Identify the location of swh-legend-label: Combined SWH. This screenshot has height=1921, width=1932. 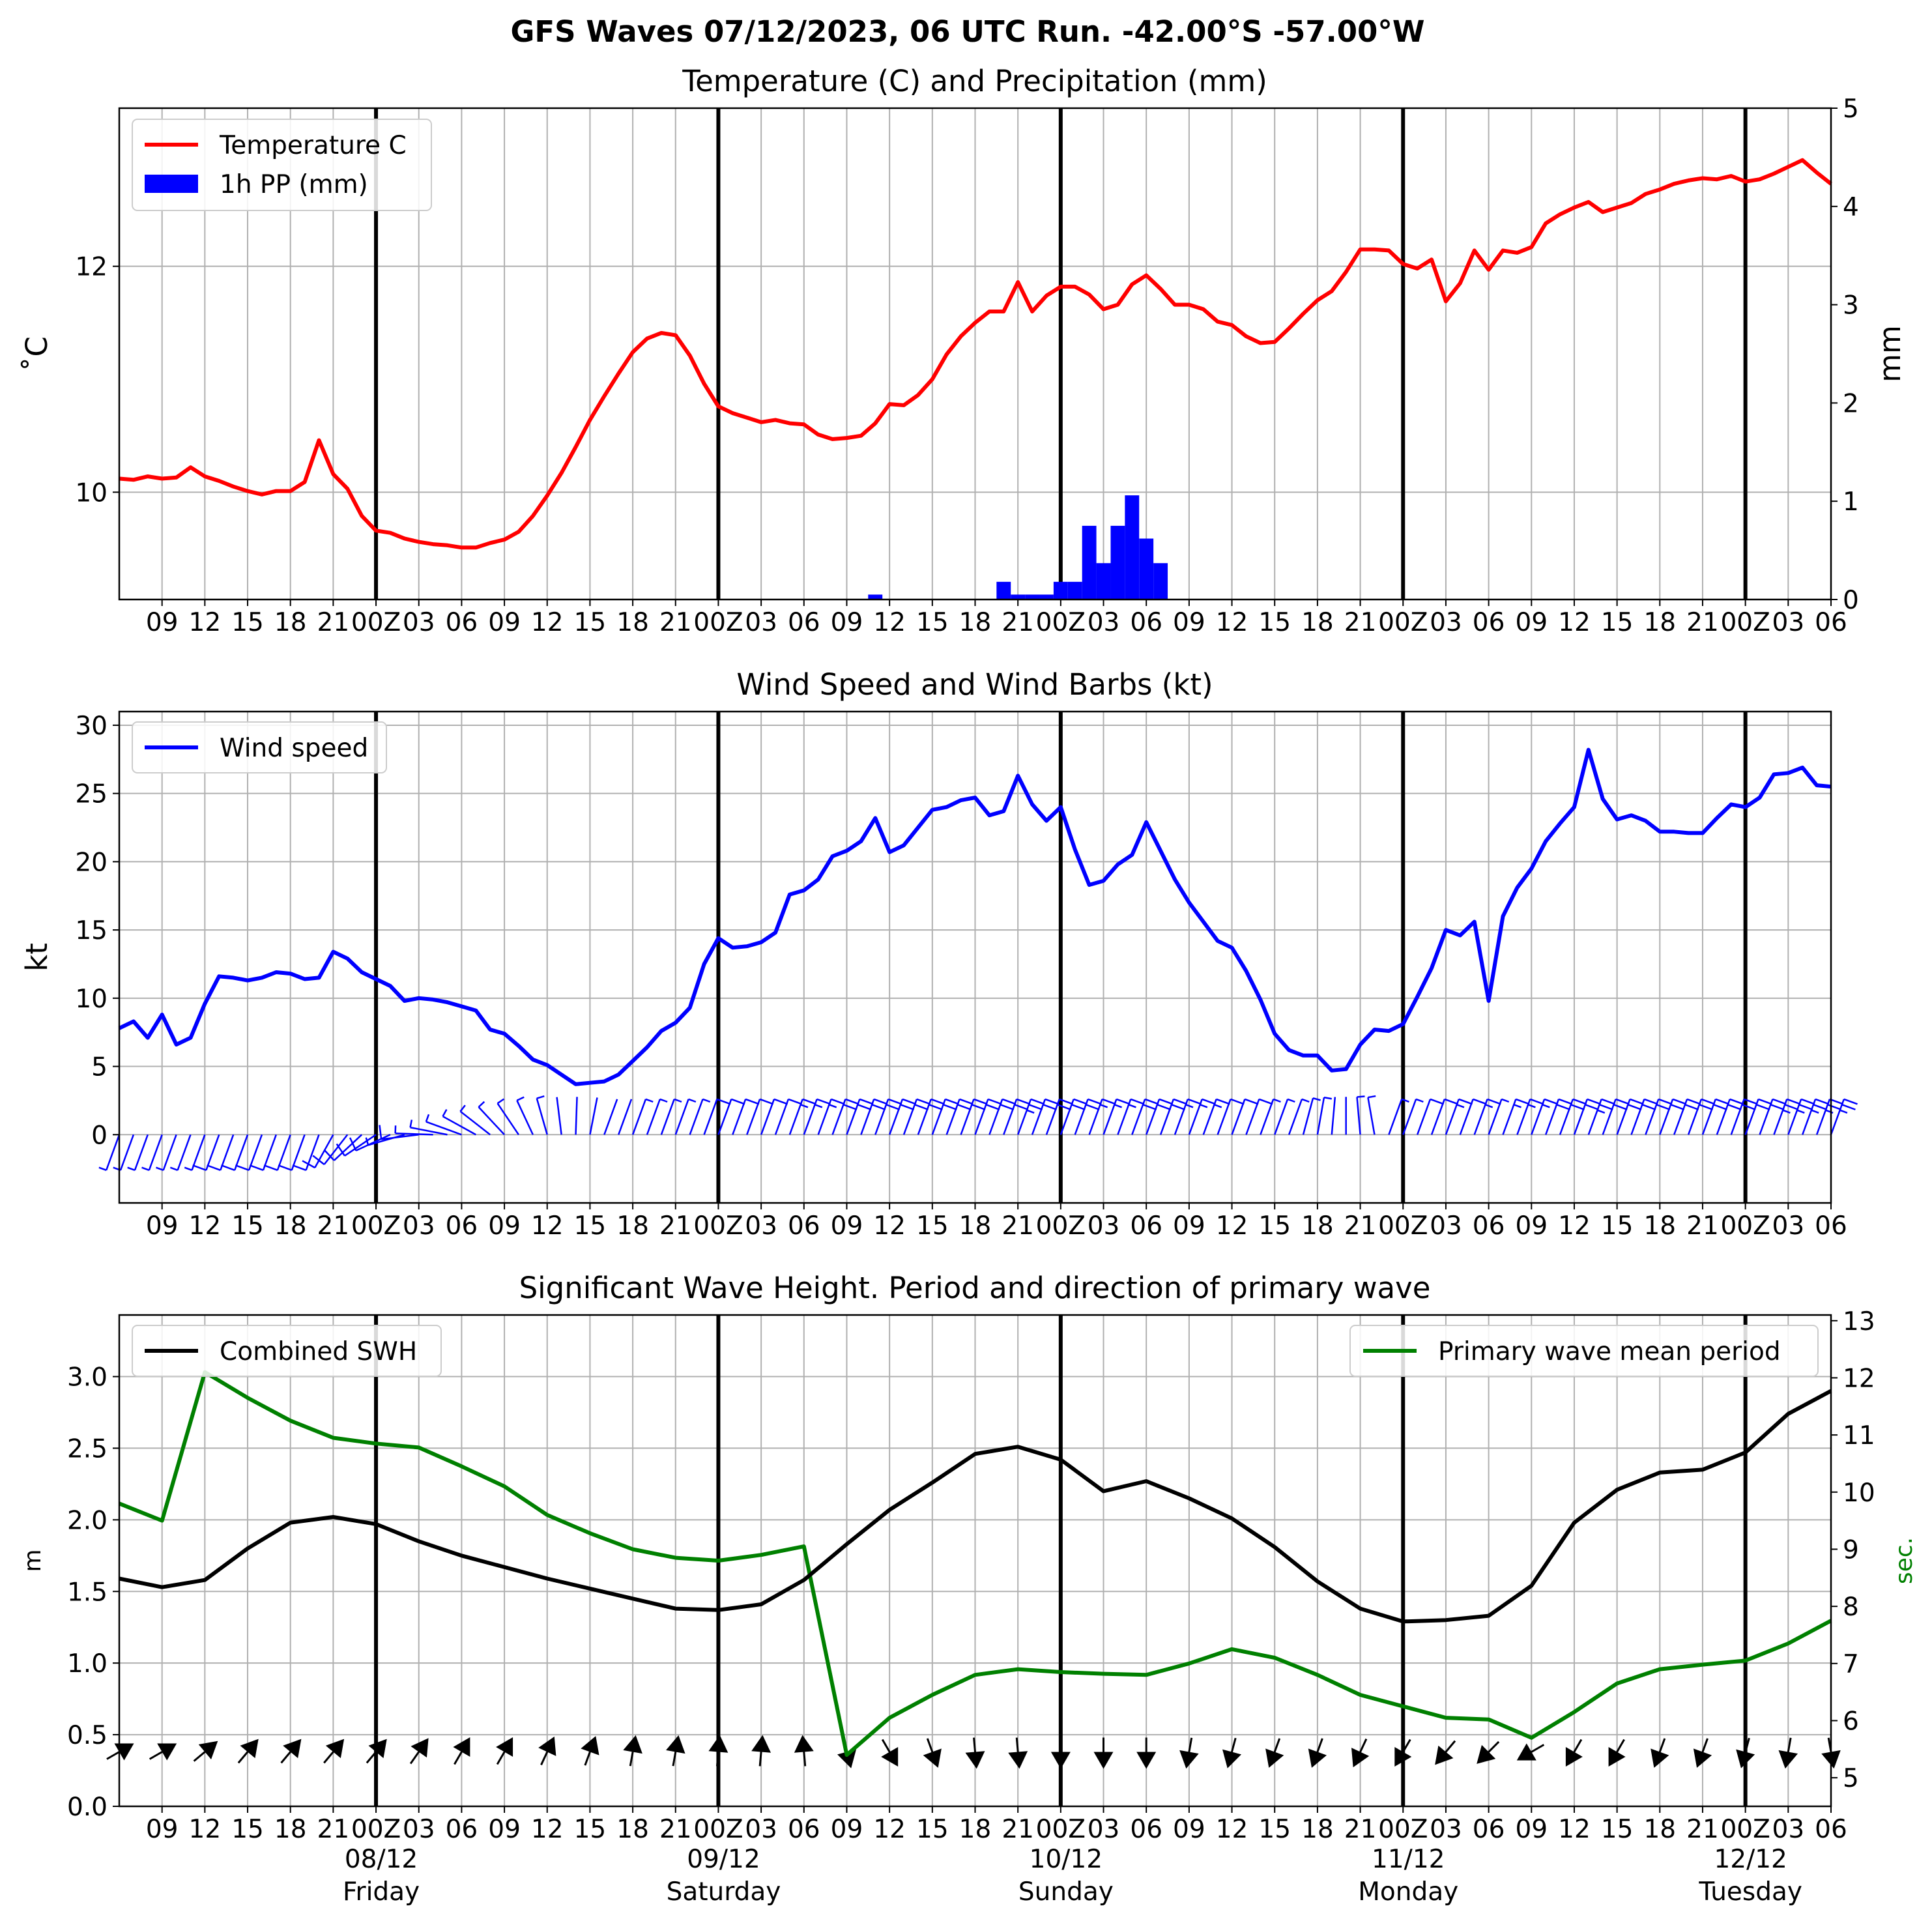
(318, 1351).